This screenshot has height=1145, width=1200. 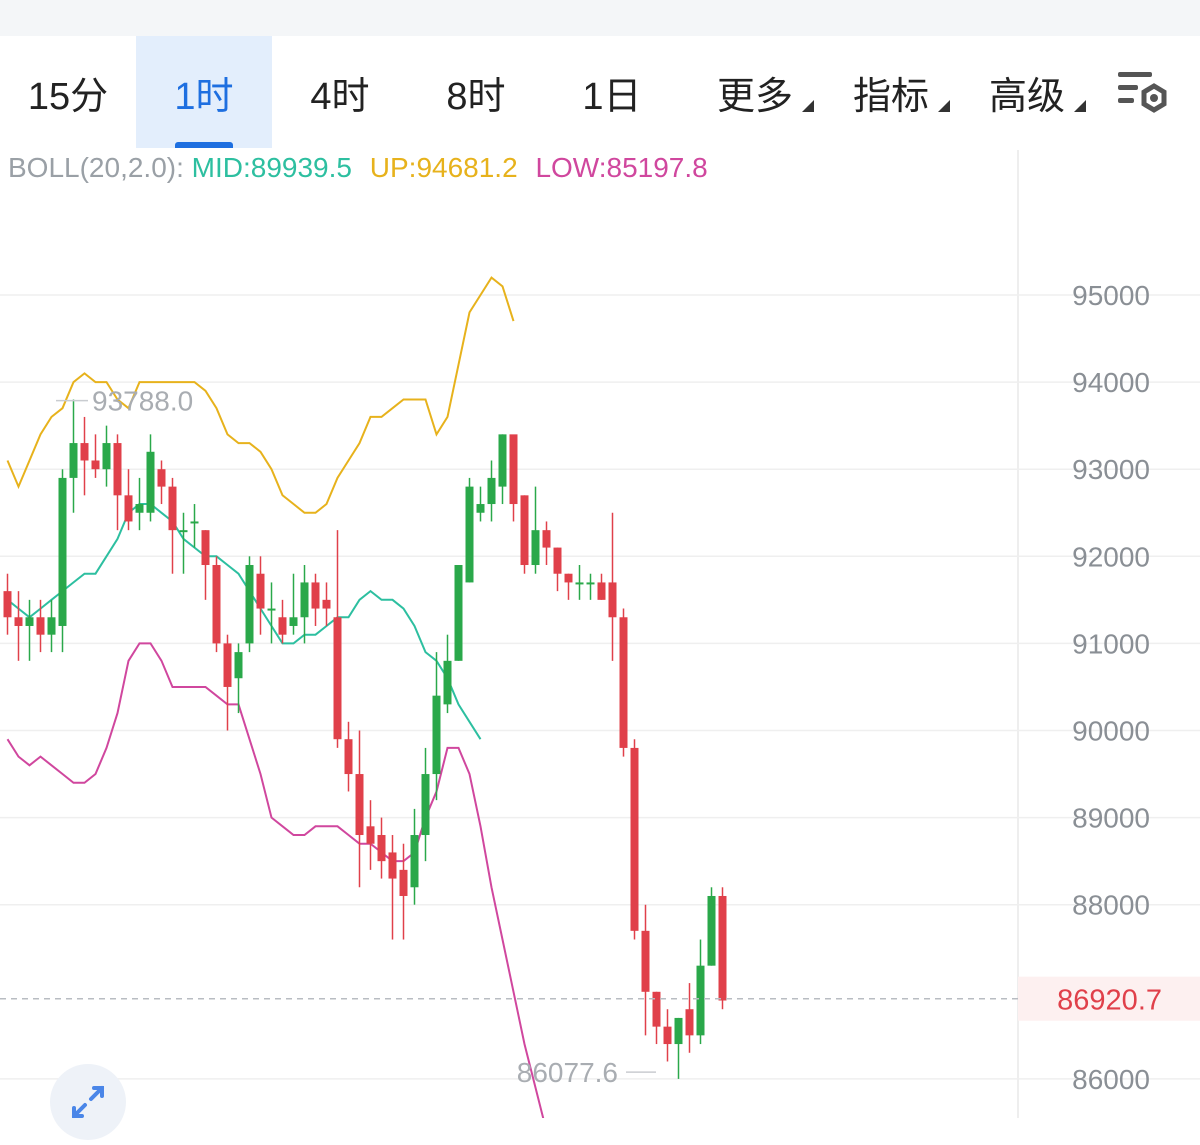 What do you see at coordinates (260, 395) in the screenshot?
I see `boll-upper-band` at bounding box center [260, 395].